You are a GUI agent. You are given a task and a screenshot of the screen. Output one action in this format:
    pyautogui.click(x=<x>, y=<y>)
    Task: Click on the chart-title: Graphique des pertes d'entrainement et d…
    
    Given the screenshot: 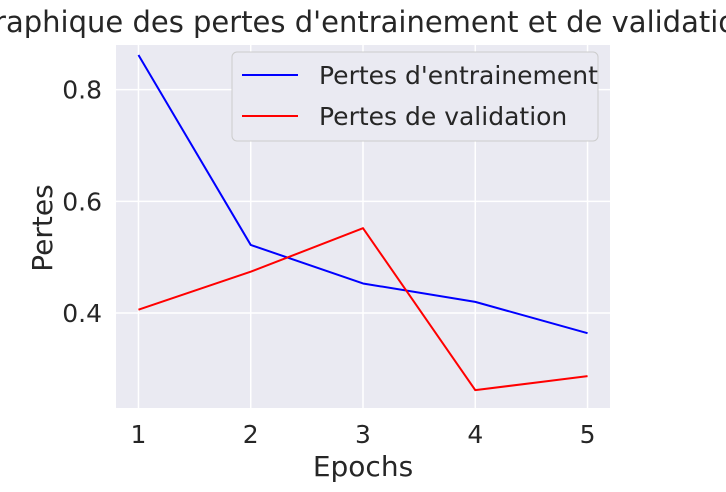 What is the action you would take?
    pyautogui.click(x=363, y=22)
    